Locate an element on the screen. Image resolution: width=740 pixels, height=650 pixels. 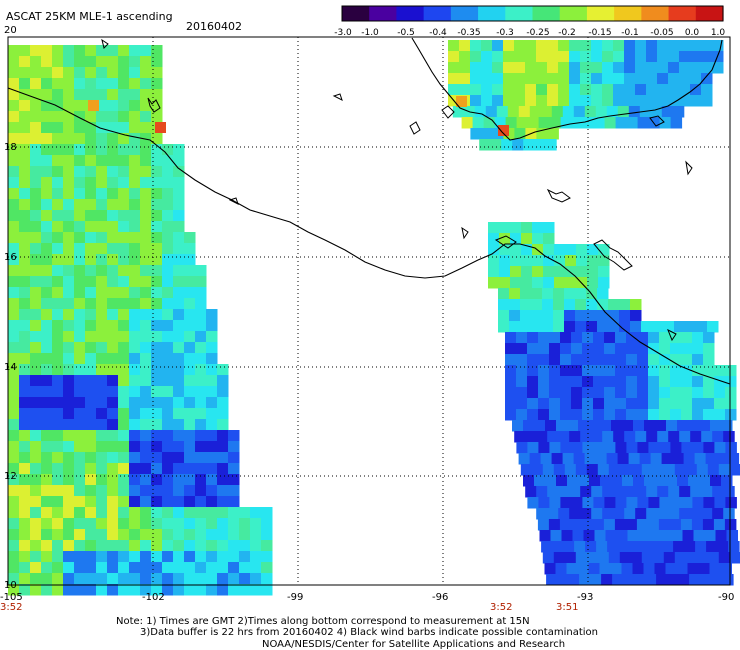
colorbar-swatch is located at coordinates (519, 13).